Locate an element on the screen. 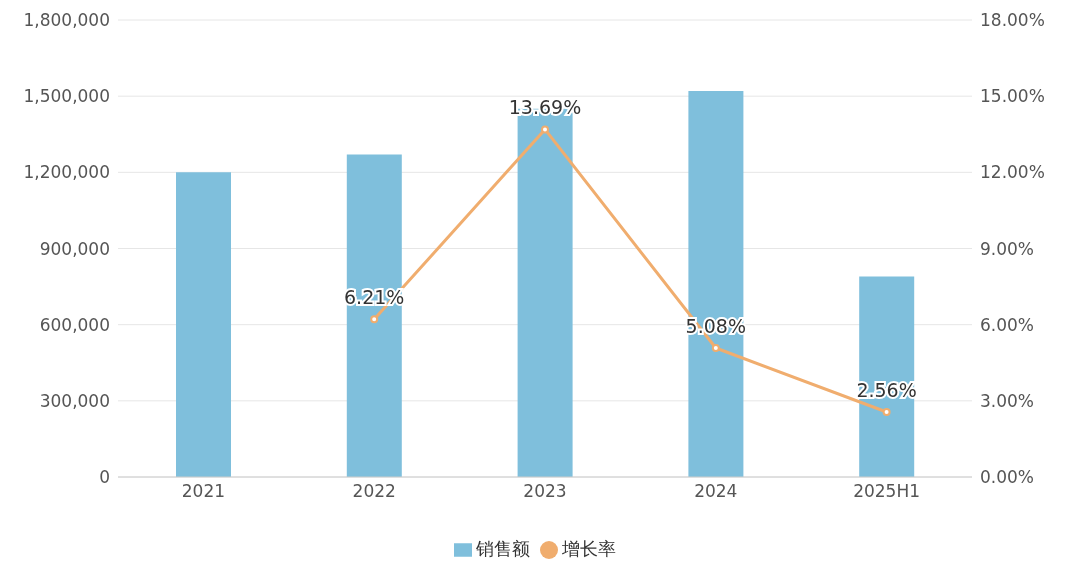 This screenshot has height=579, width=1080. x-tick-label: 2021 is located at coordinates (203, 491).